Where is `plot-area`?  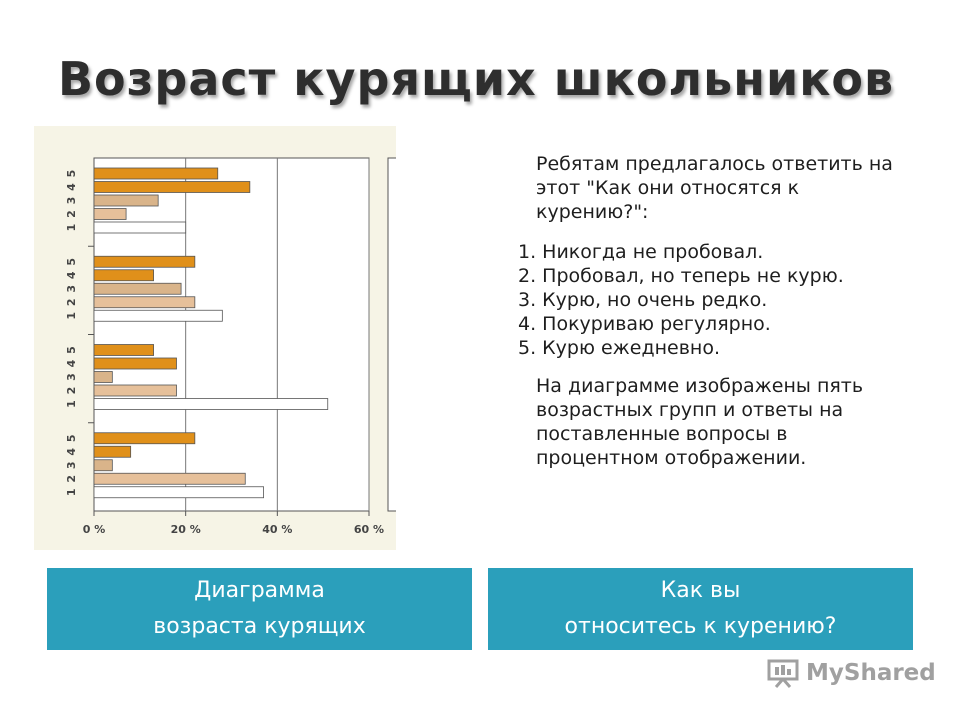
plot-area is located at coordinates (231, 334).